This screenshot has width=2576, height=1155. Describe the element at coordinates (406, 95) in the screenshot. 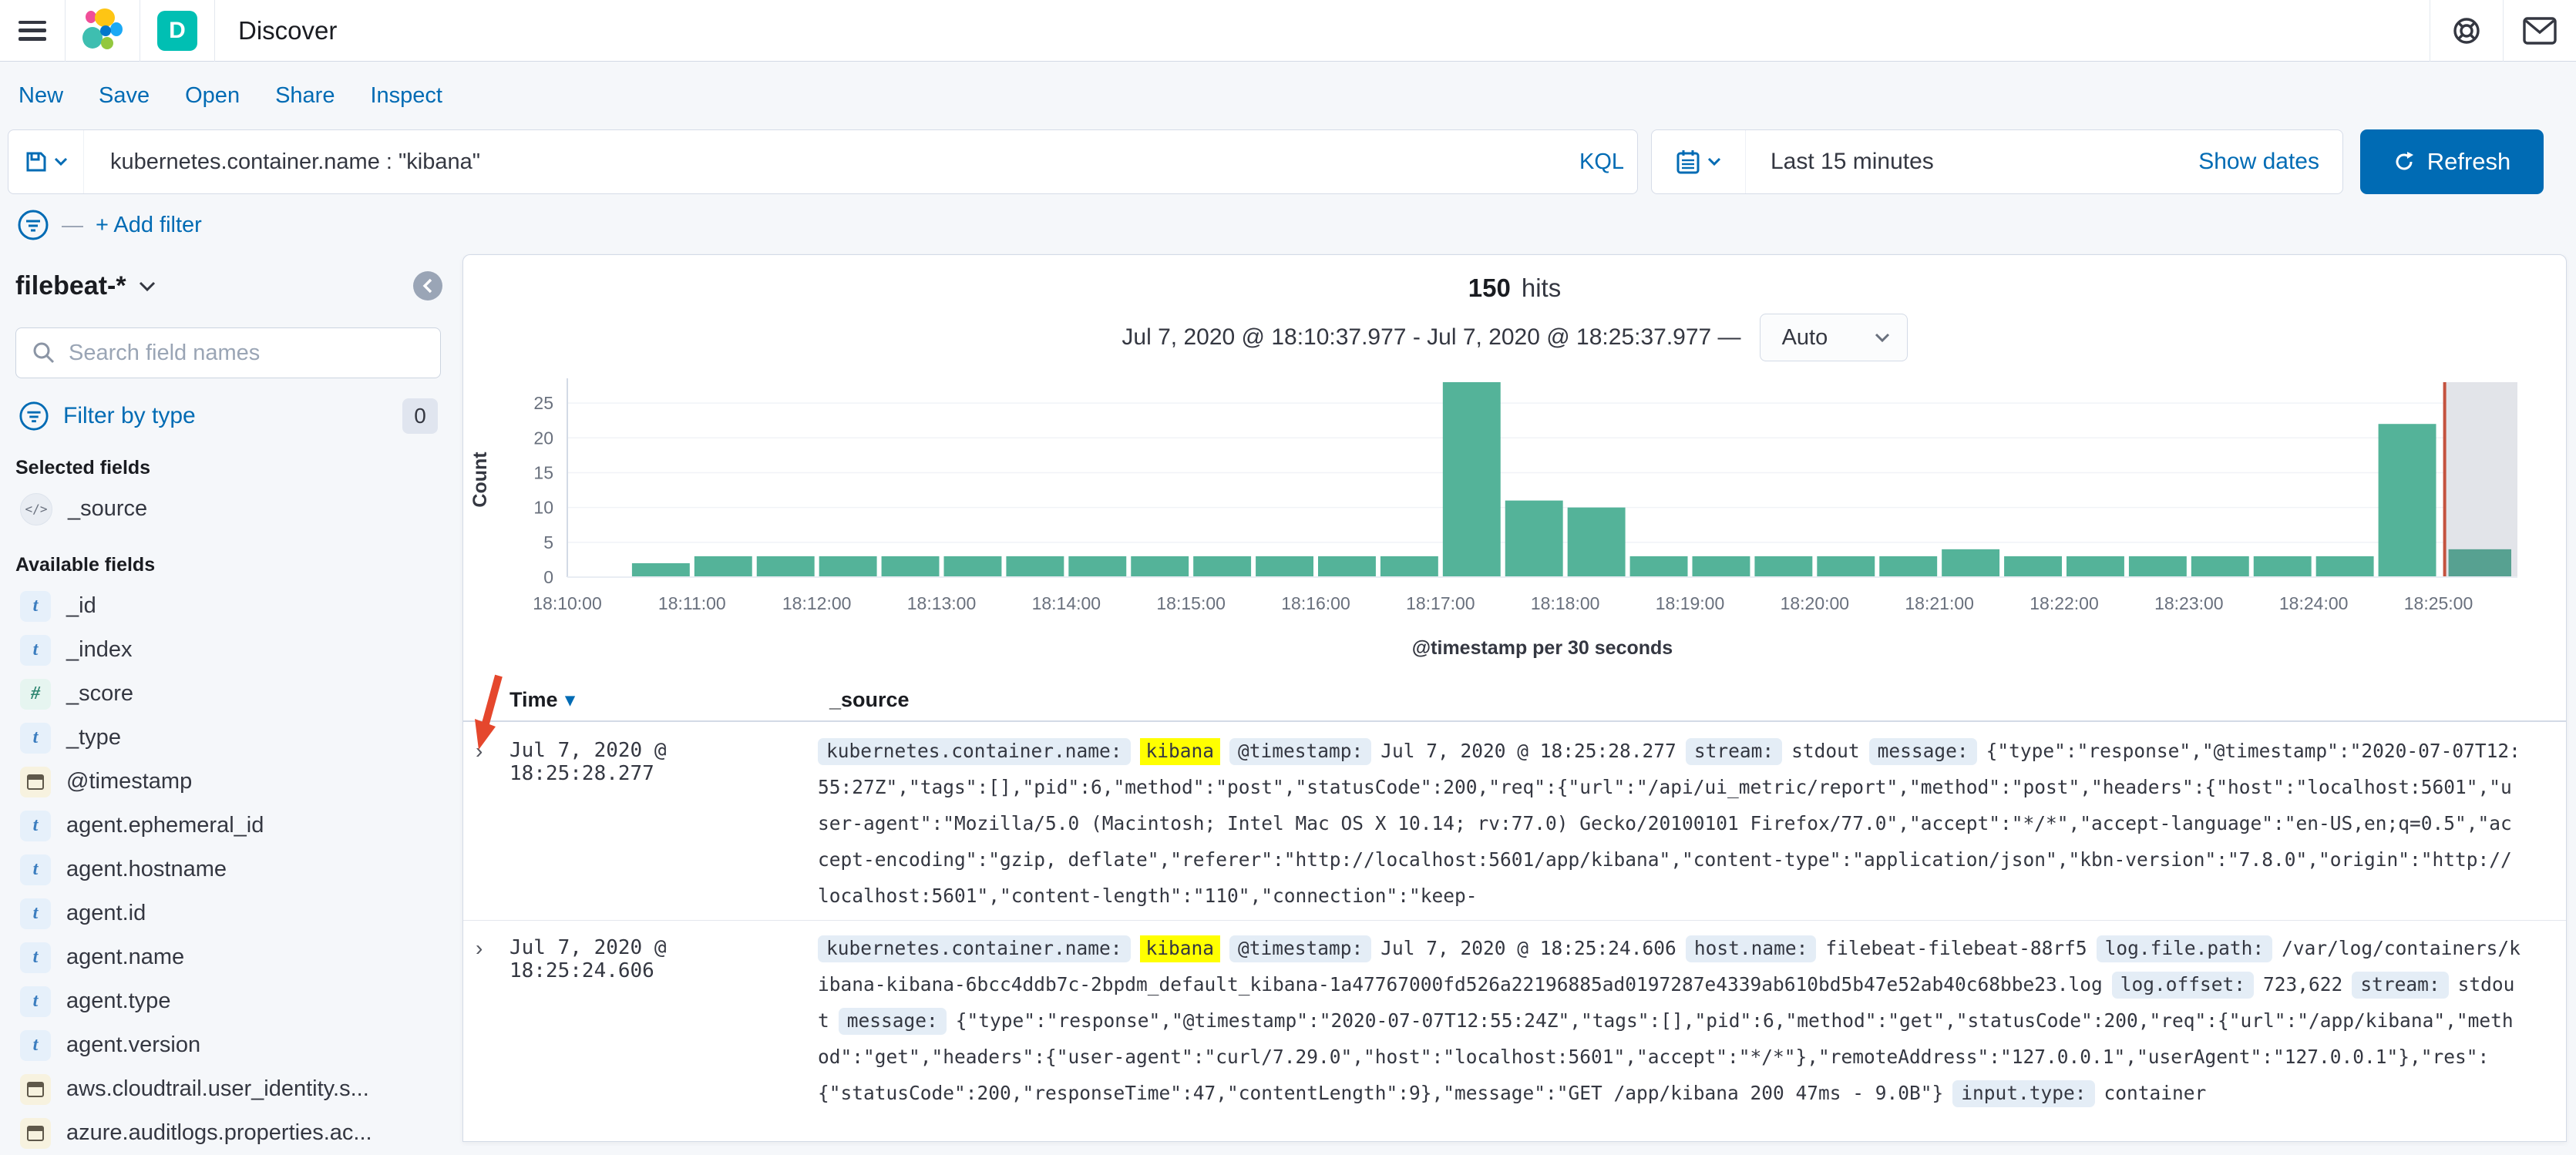

I see `inspect-button: Inspect` at that location.